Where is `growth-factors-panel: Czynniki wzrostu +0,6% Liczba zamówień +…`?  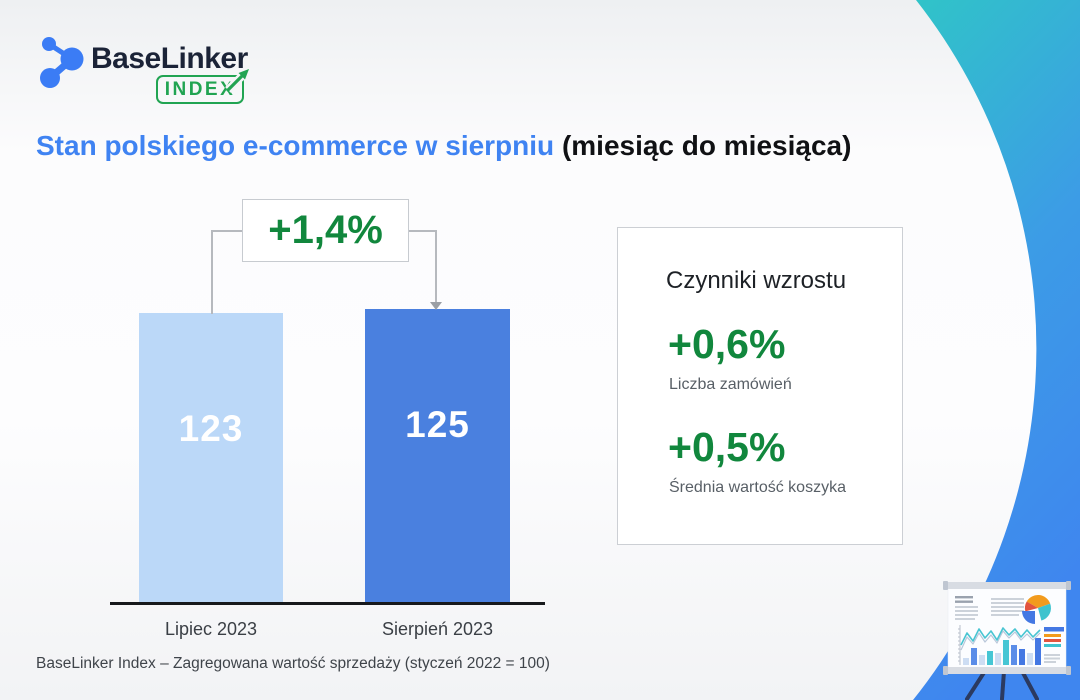
growth-factors-panel: Czynniki wzrostu +0,6% Liczba zamówień +… is located at coordinates (760, 386).